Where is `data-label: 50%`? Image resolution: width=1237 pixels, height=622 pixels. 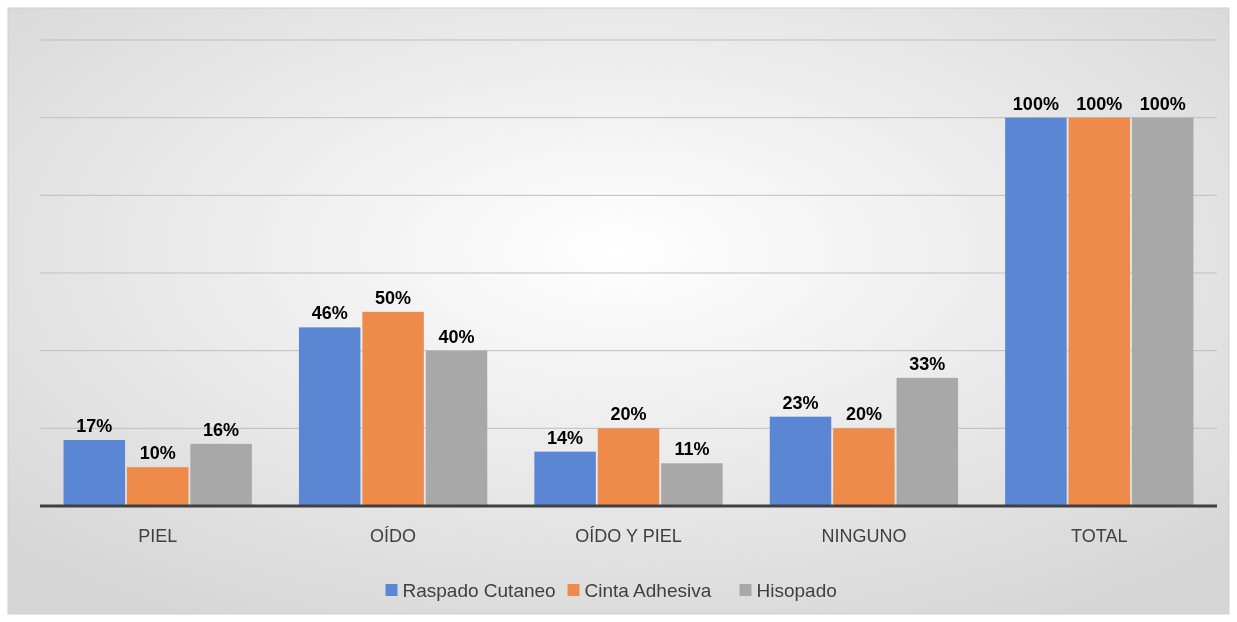
data-label: 50% is located at coordinates (393, 297).